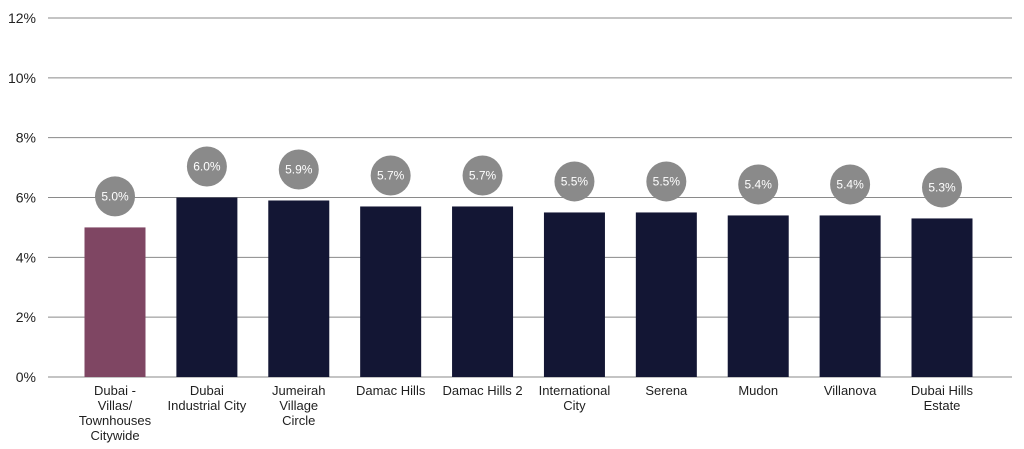  Describe the element at coordinates (26, 257) in the screenshot. I see `y-tick-label: 4%` at that location.